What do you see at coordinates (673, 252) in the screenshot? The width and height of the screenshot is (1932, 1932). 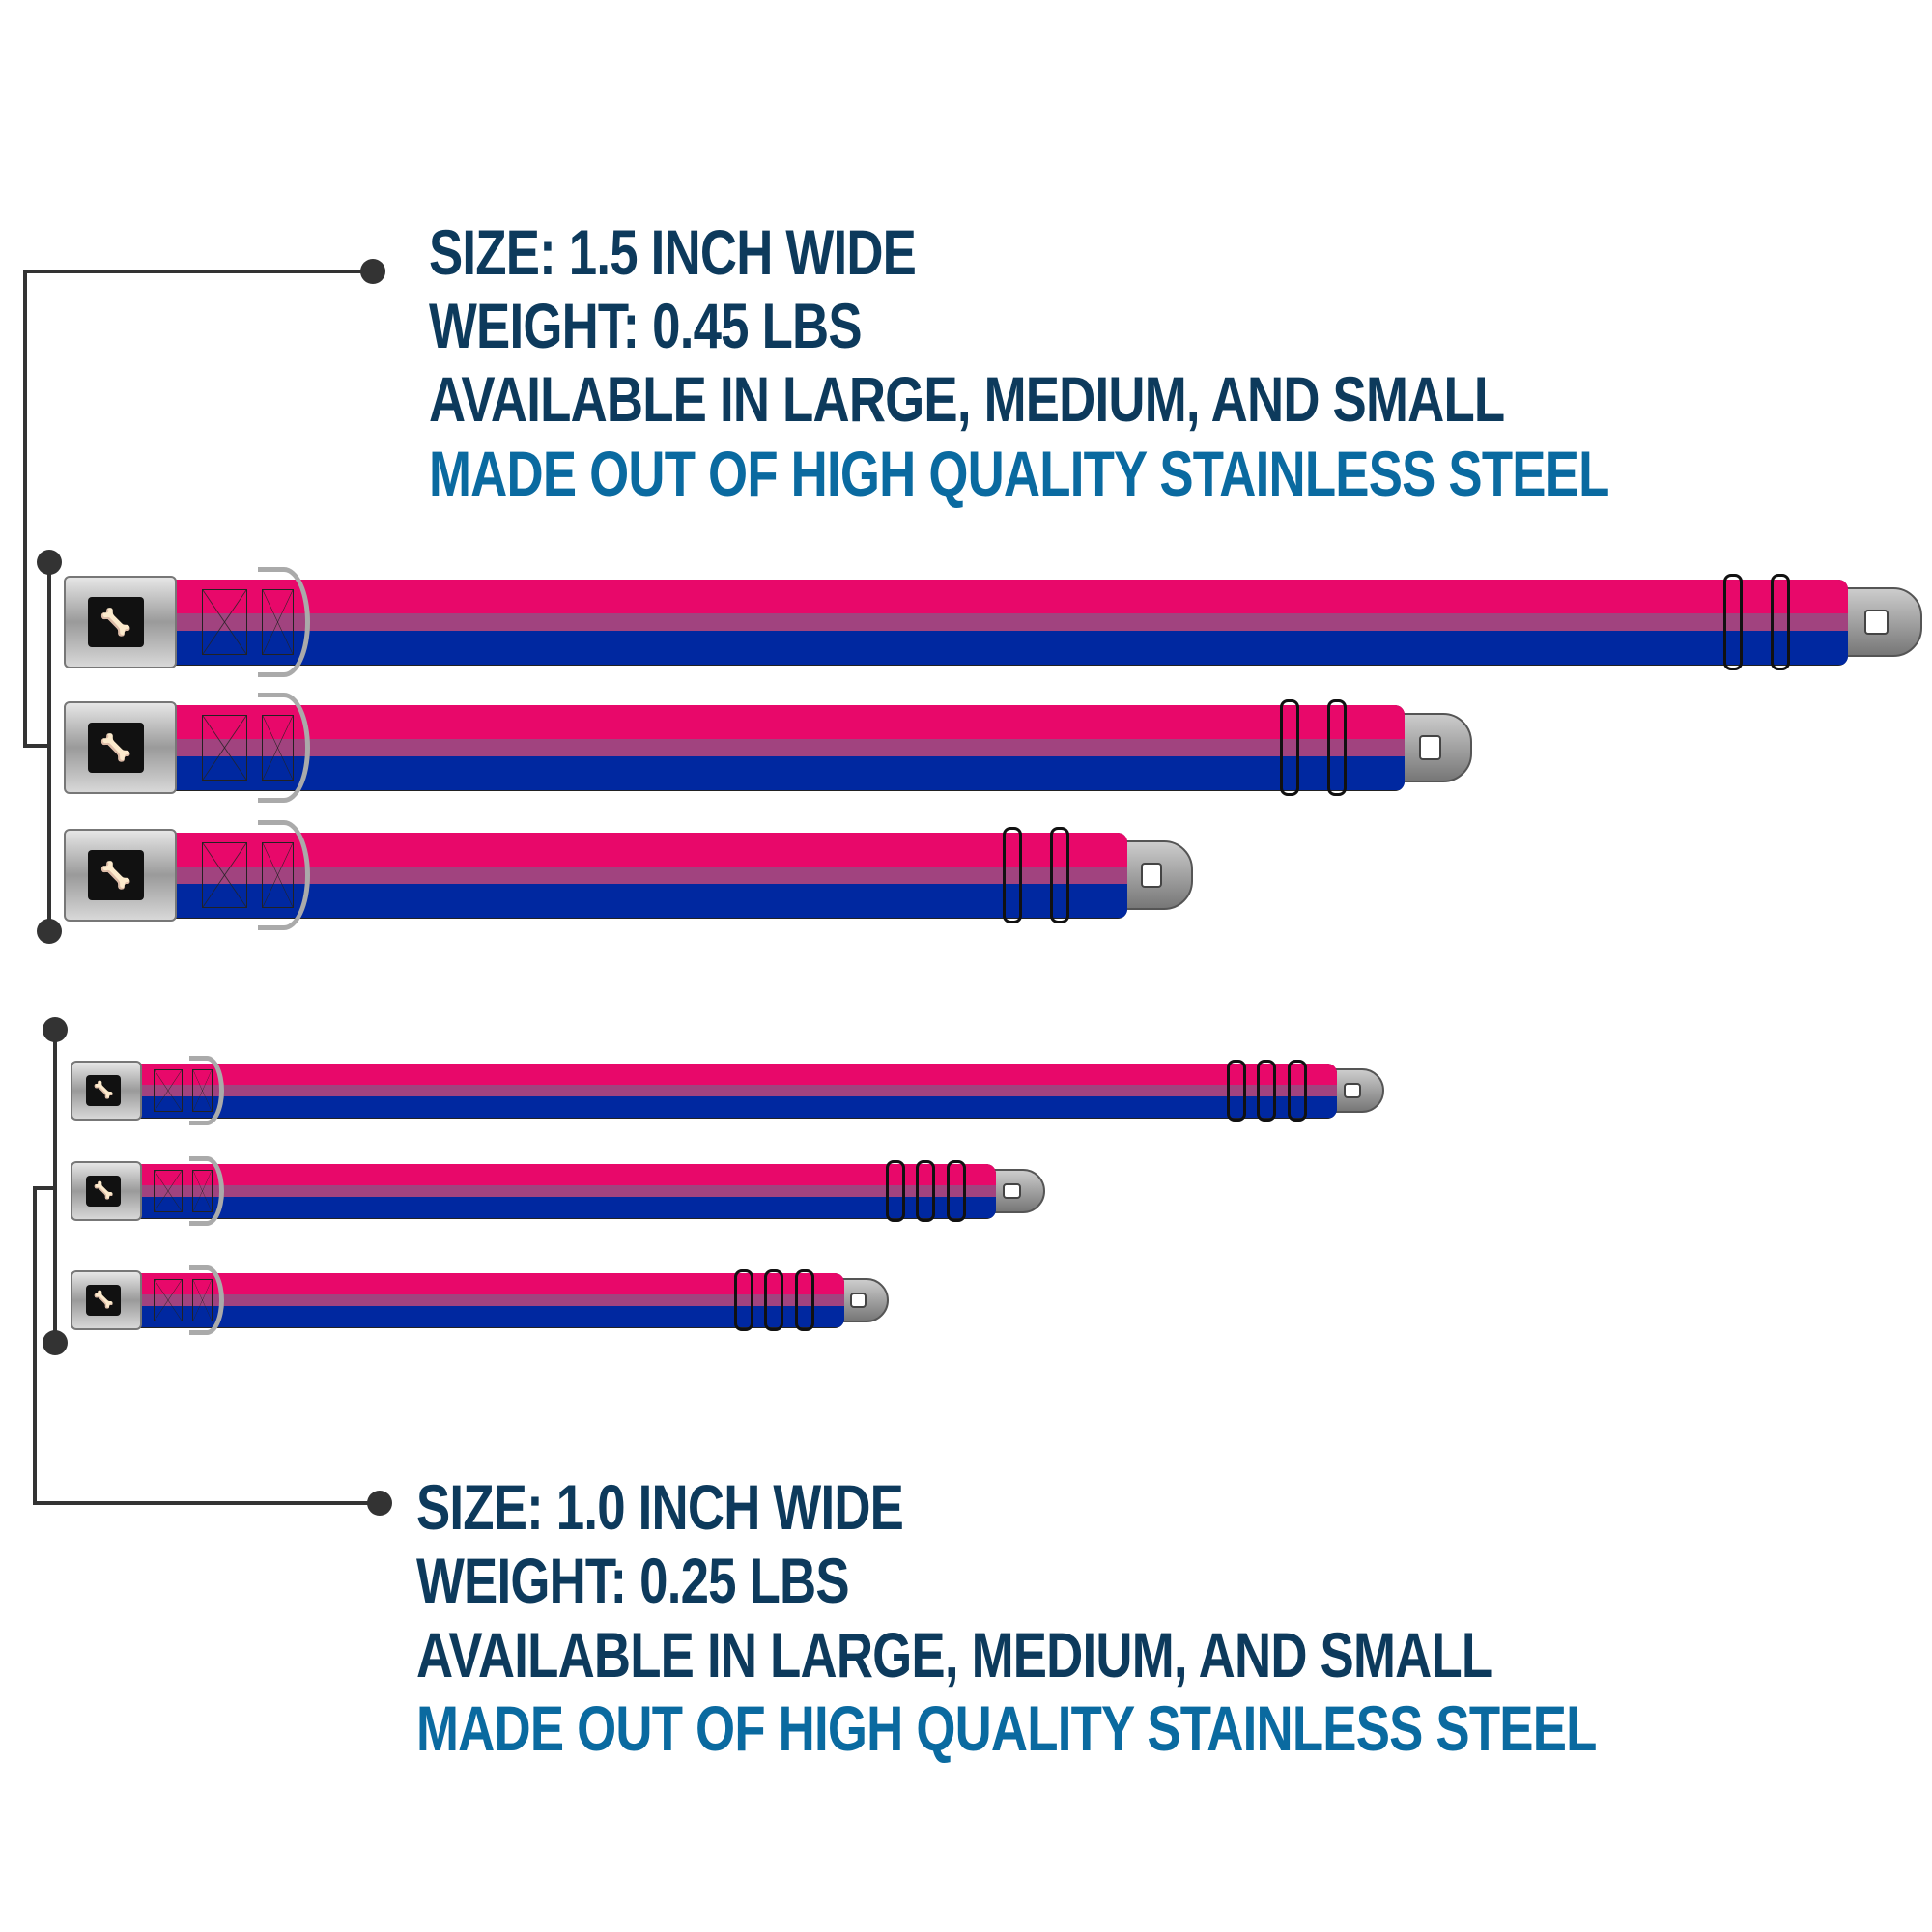 I see `wide-size: SIZE: 1.5 INCH WIDE` at bounding box center [673, 252].